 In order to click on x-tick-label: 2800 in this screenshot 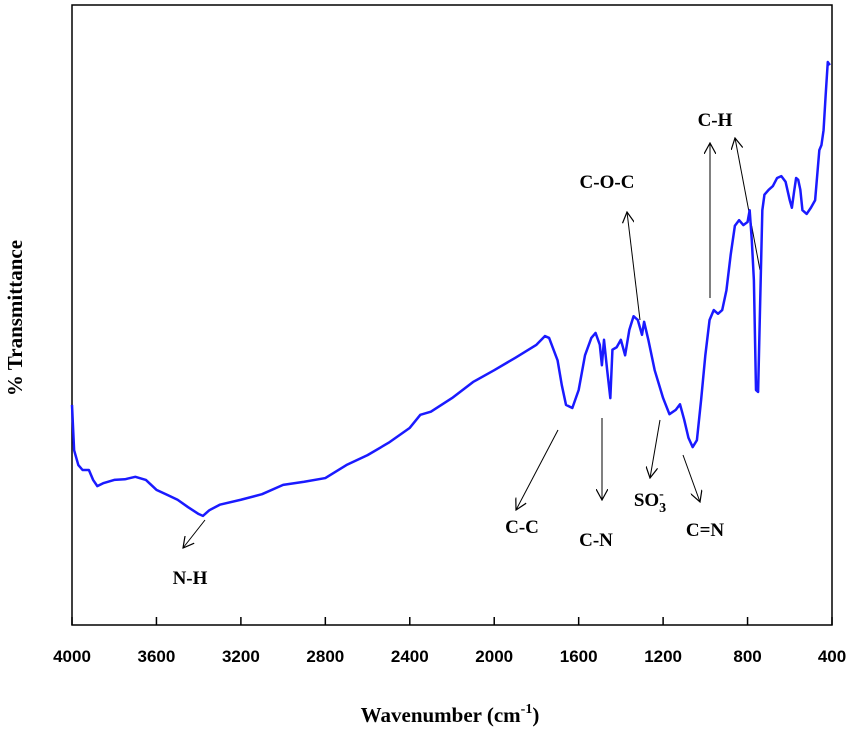, I will do `click(325, 656)`.